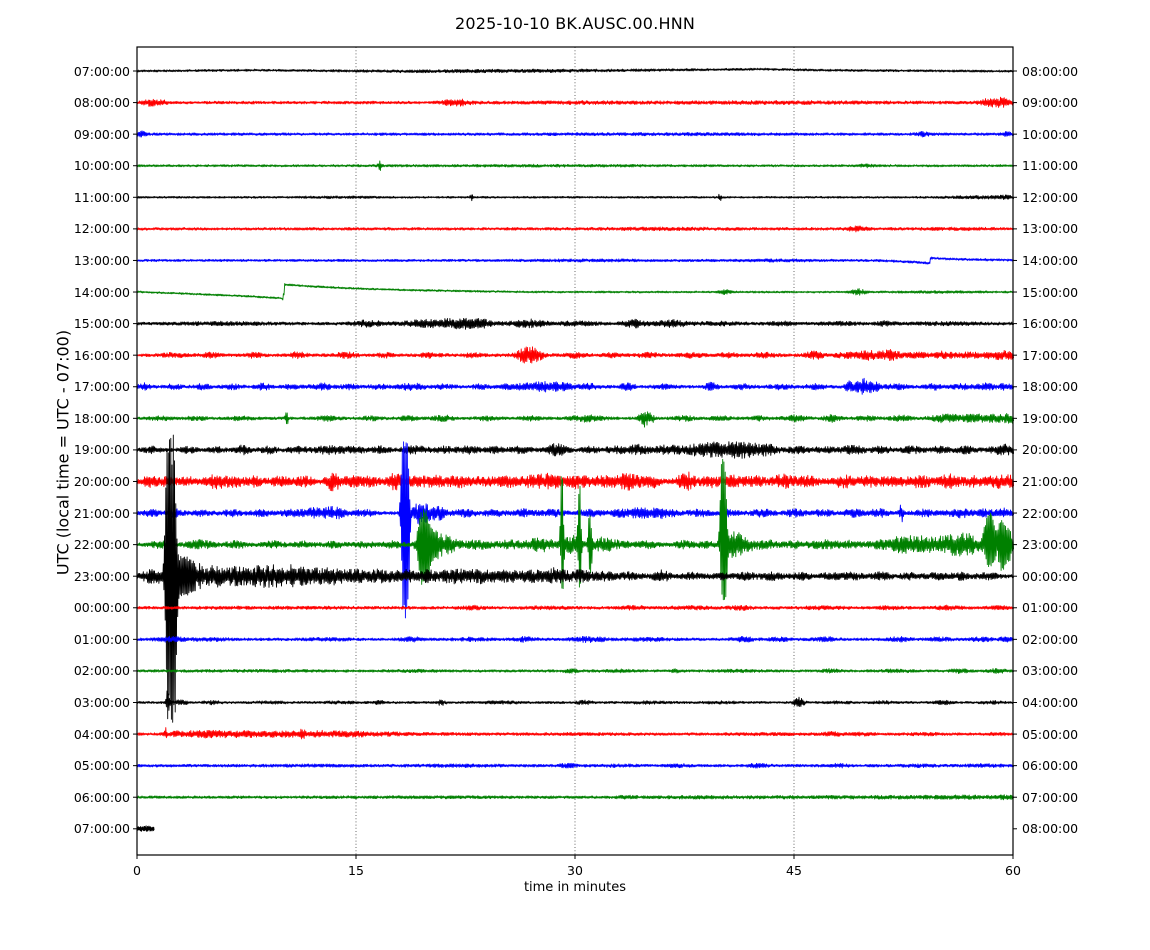  I want to click on trace-22:00:00, so click(575, 529).